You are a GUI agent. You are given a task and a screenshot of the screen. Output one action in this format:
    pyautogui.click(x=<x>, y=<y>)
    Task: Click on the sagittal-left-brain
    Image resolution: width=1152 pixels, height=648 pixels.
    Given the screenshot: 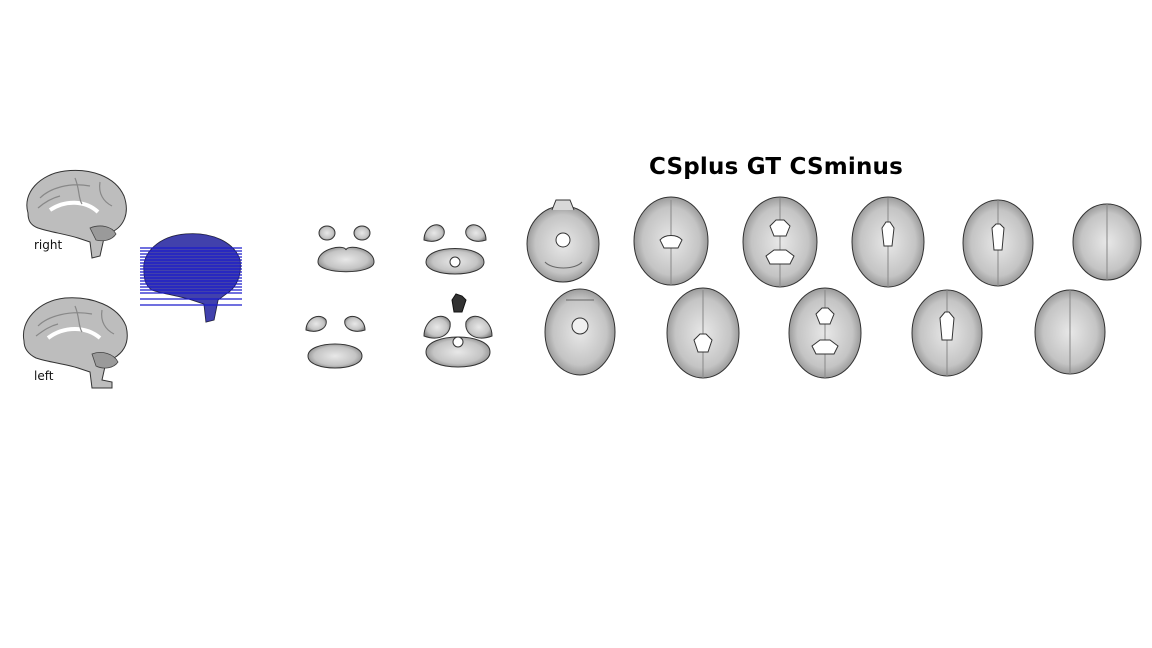 What is the action you would take?
    pyautogui.click(x=75, y=343)
    